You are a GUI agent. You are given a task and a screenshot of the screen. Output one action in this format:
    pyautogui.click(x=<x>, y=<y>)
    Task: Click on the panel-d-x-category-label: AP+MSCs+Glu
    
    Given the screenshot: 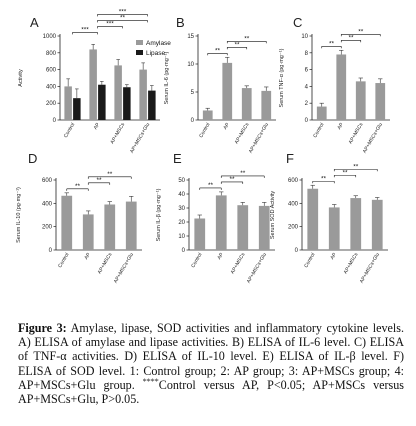 What is the action you would take?
    pyautogui.click(x=124, y=268)
    